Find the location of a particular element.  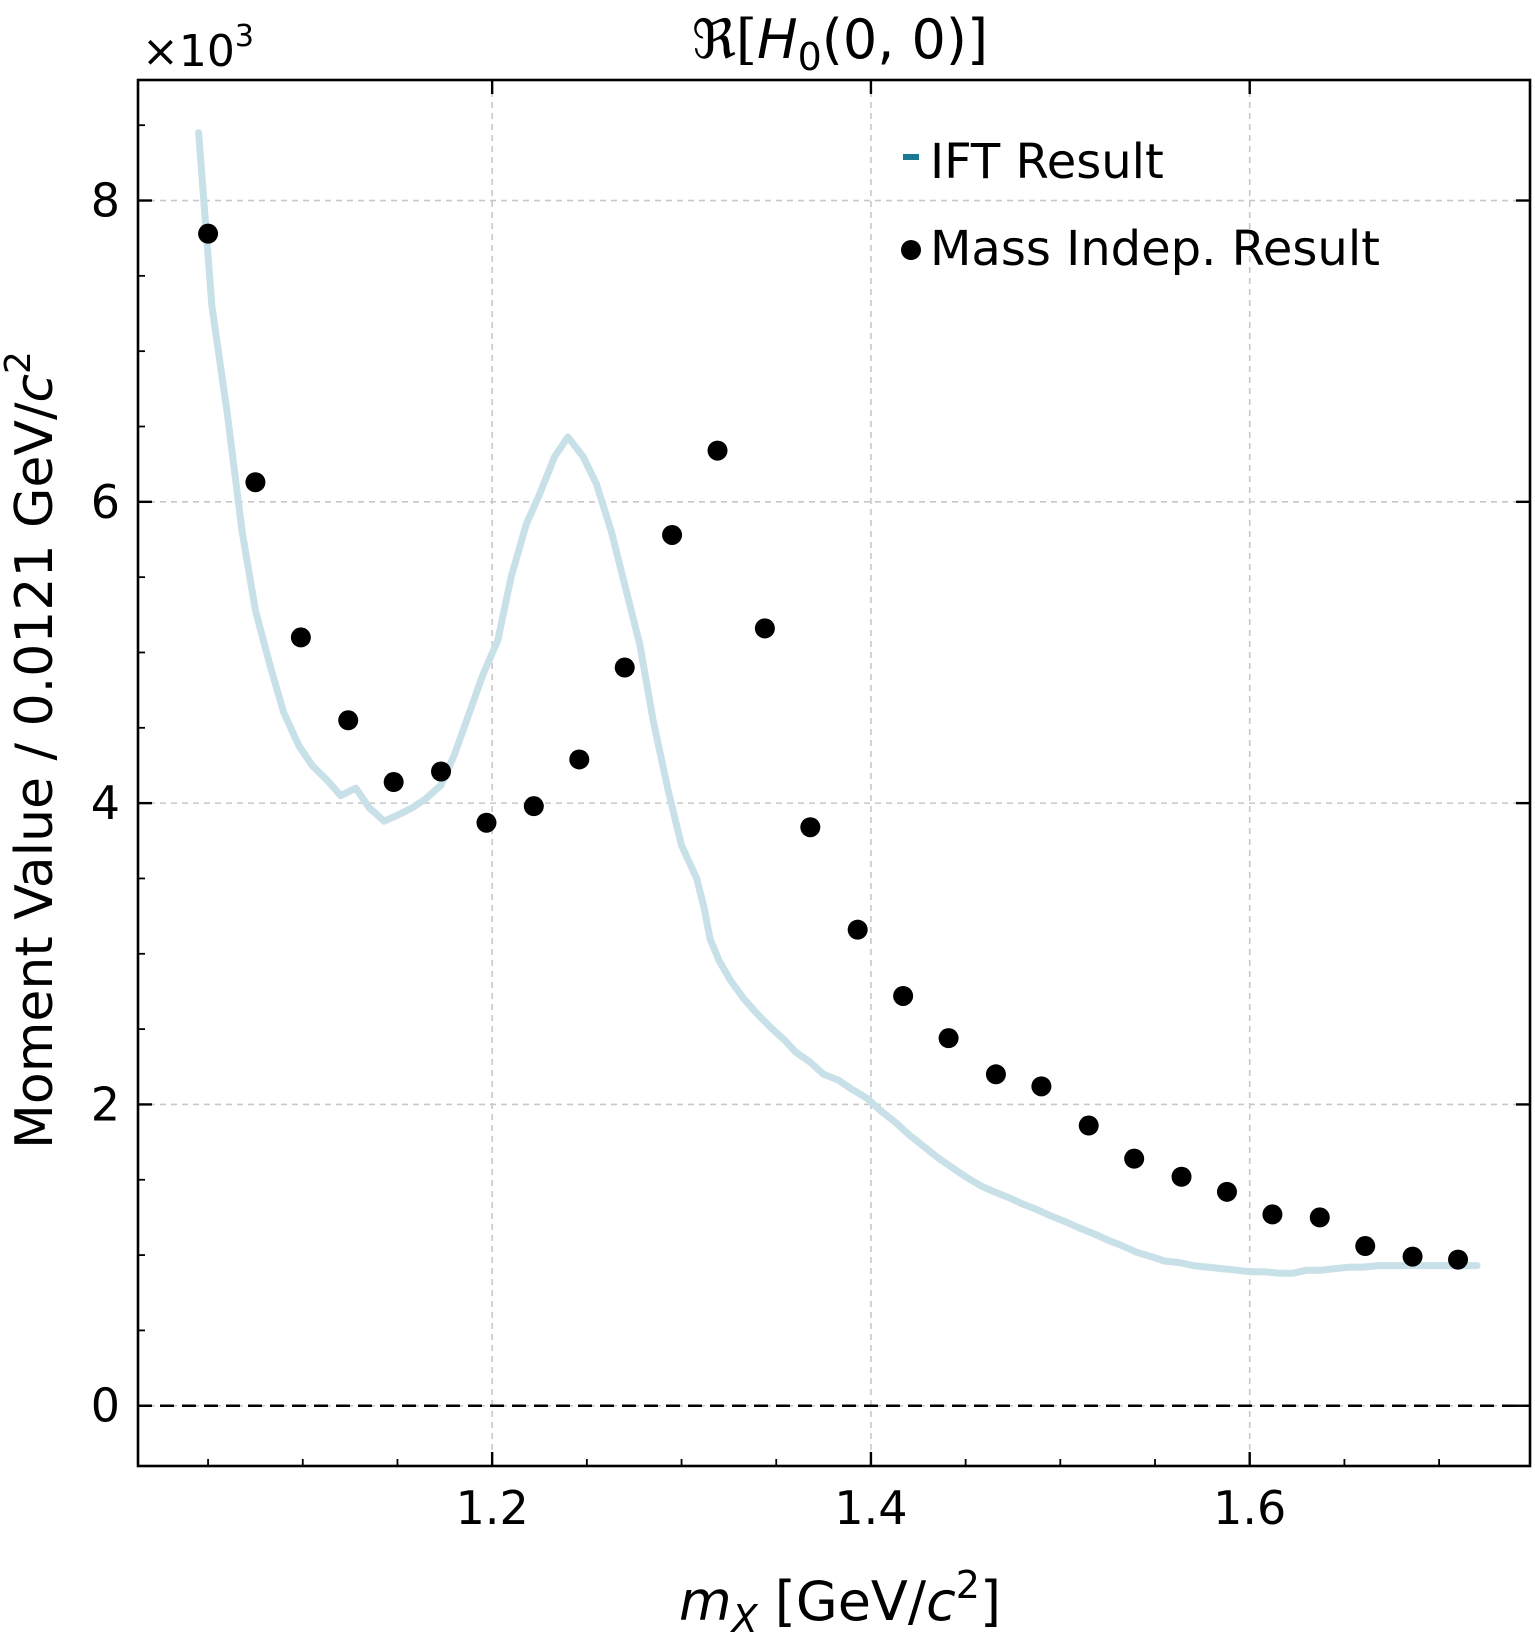

chart-title: ℜ[H0(0, 0)] is located at coordinates (840, 43).